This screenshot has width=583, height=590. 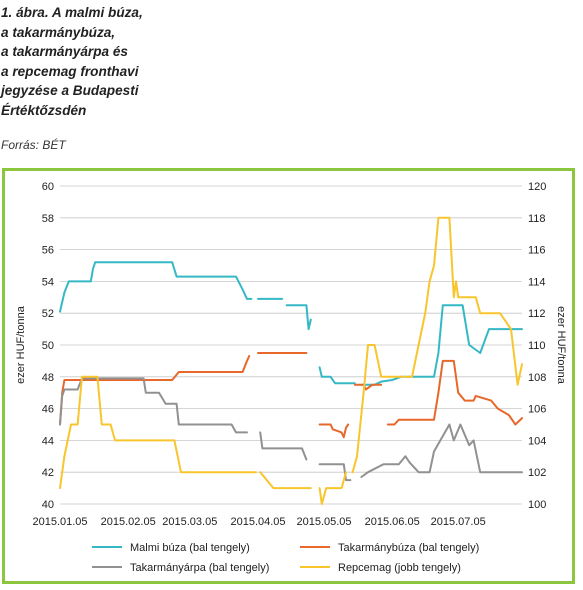 I want to click on x-tick-label: 2015.06.05, so click(x=392, y=522).